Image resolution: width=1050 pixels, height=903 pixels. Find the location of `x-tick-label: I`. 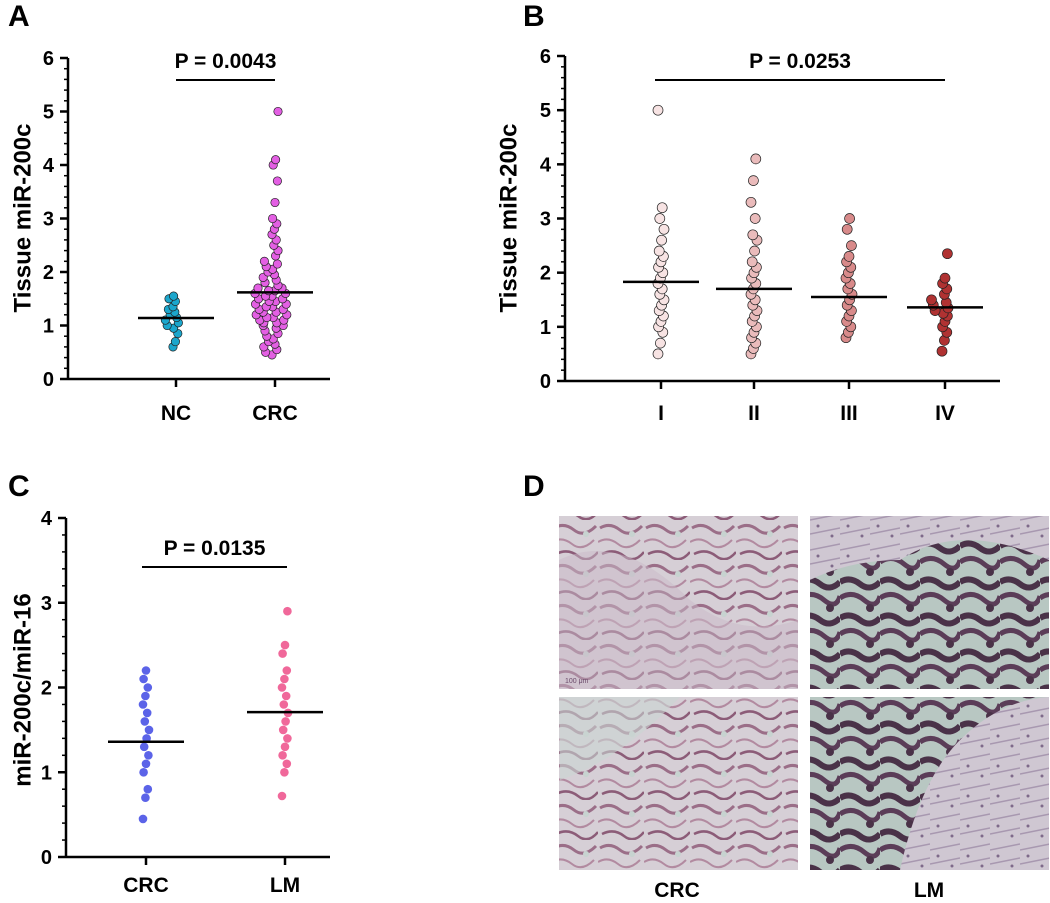

x-tick-label: I is located at coordinates (661, 413).